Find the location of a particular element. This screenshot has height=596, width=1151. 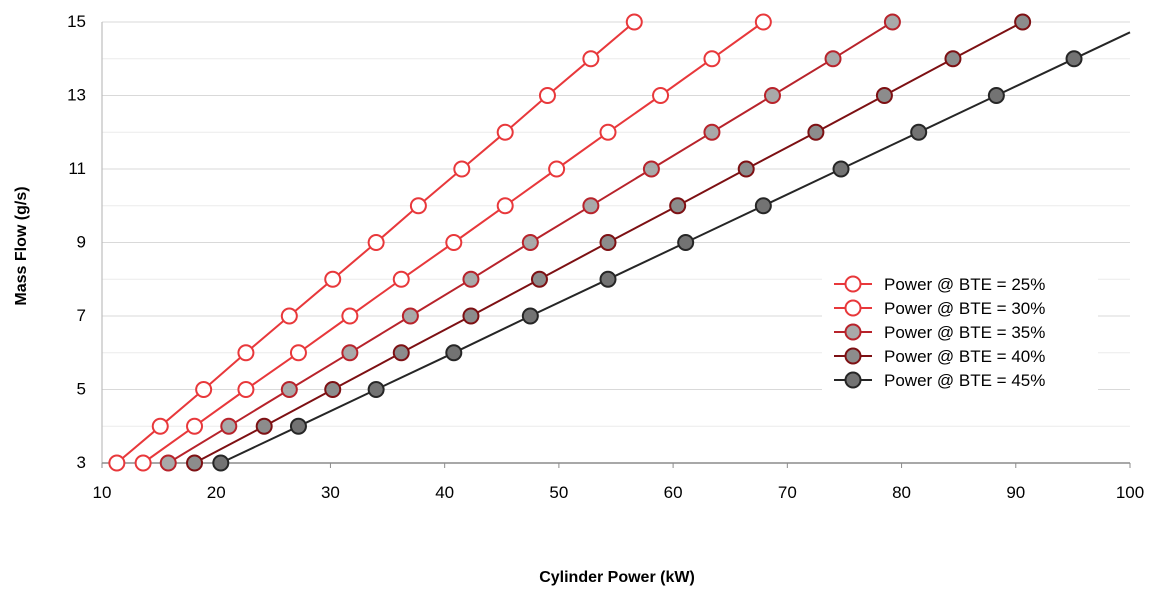

x-axis-title: Cylinder Power (kW) is located at coordinates (617, 577).